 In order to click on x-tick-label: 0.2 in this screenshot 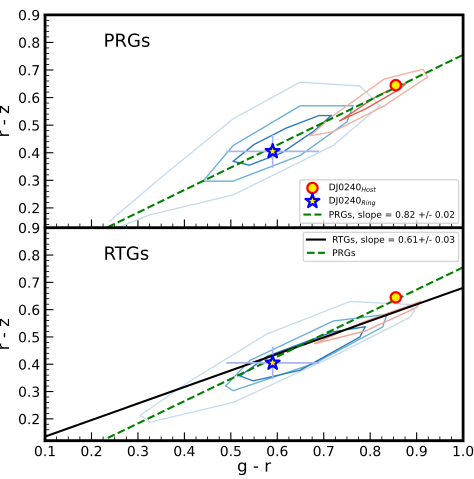, I will do `click(91, 451)`.